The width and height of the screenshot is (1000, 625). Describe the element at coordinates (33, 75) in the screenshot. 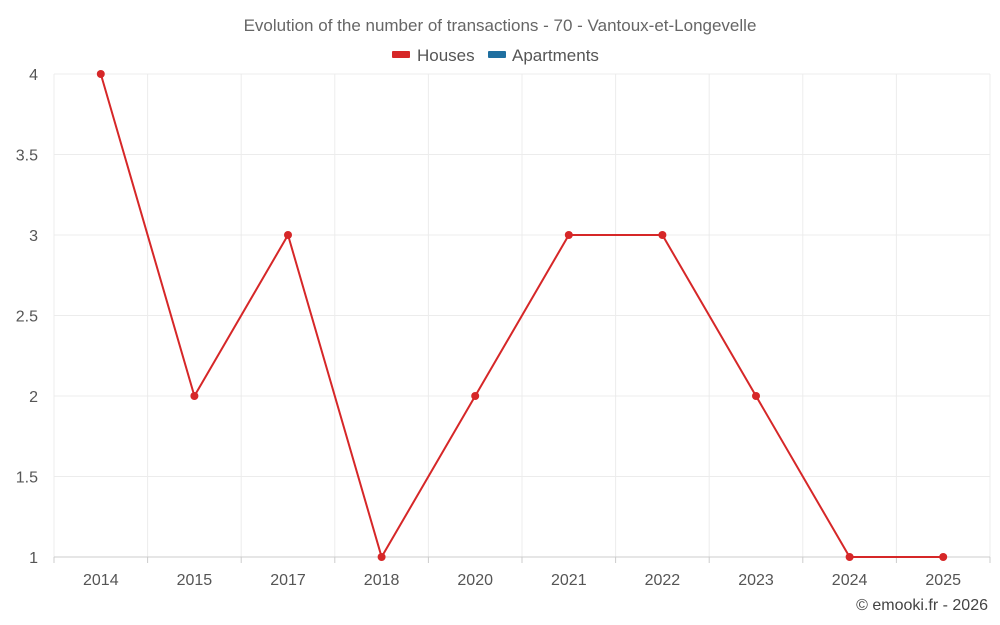

I see `y-tick-label: 4` at that location.